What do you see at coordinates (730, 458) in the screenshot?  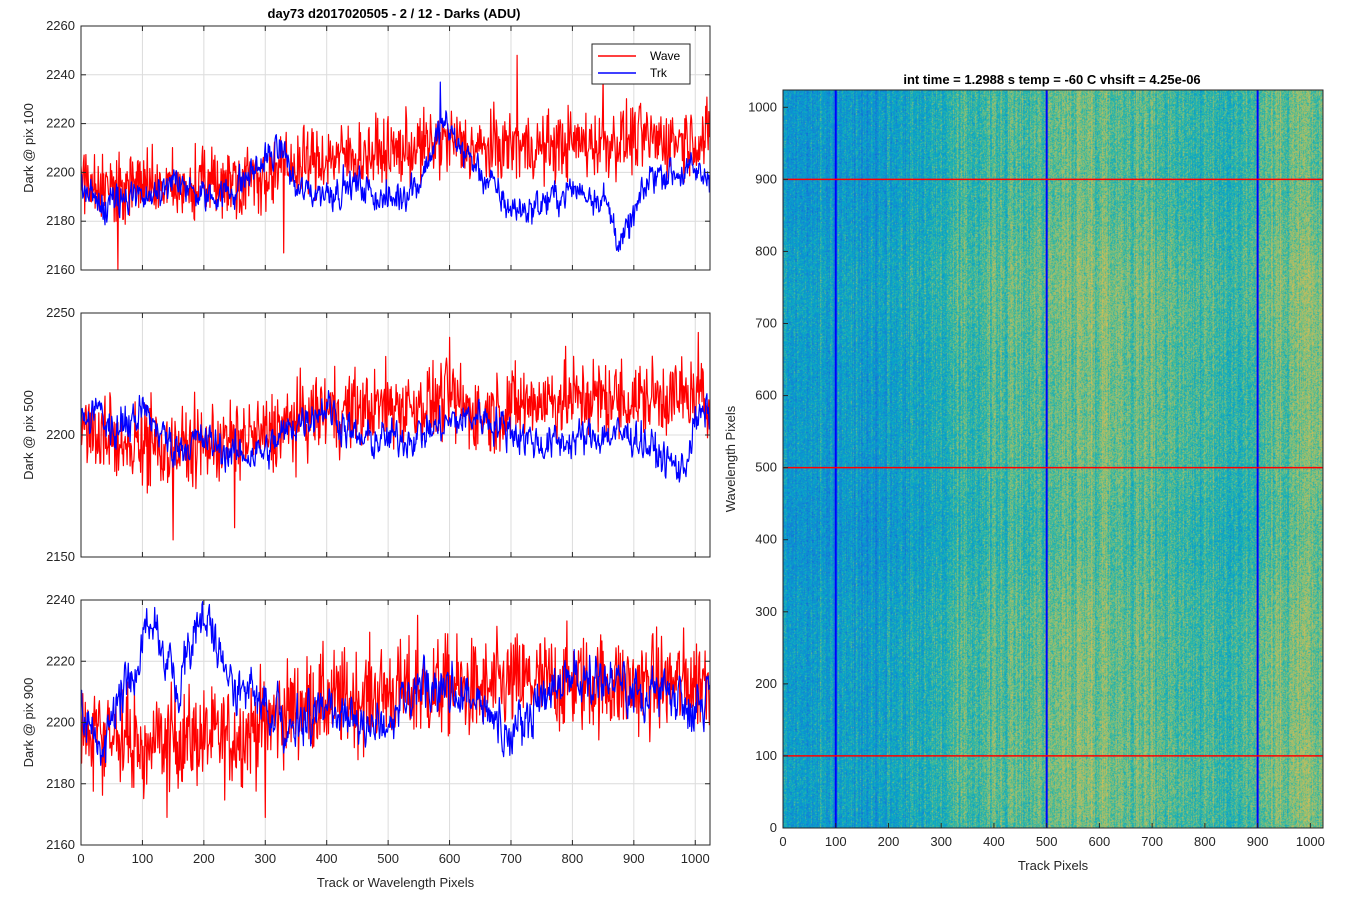 I see `y-axis-label: Wavelength Pixels` at bounding box center [730, 458].